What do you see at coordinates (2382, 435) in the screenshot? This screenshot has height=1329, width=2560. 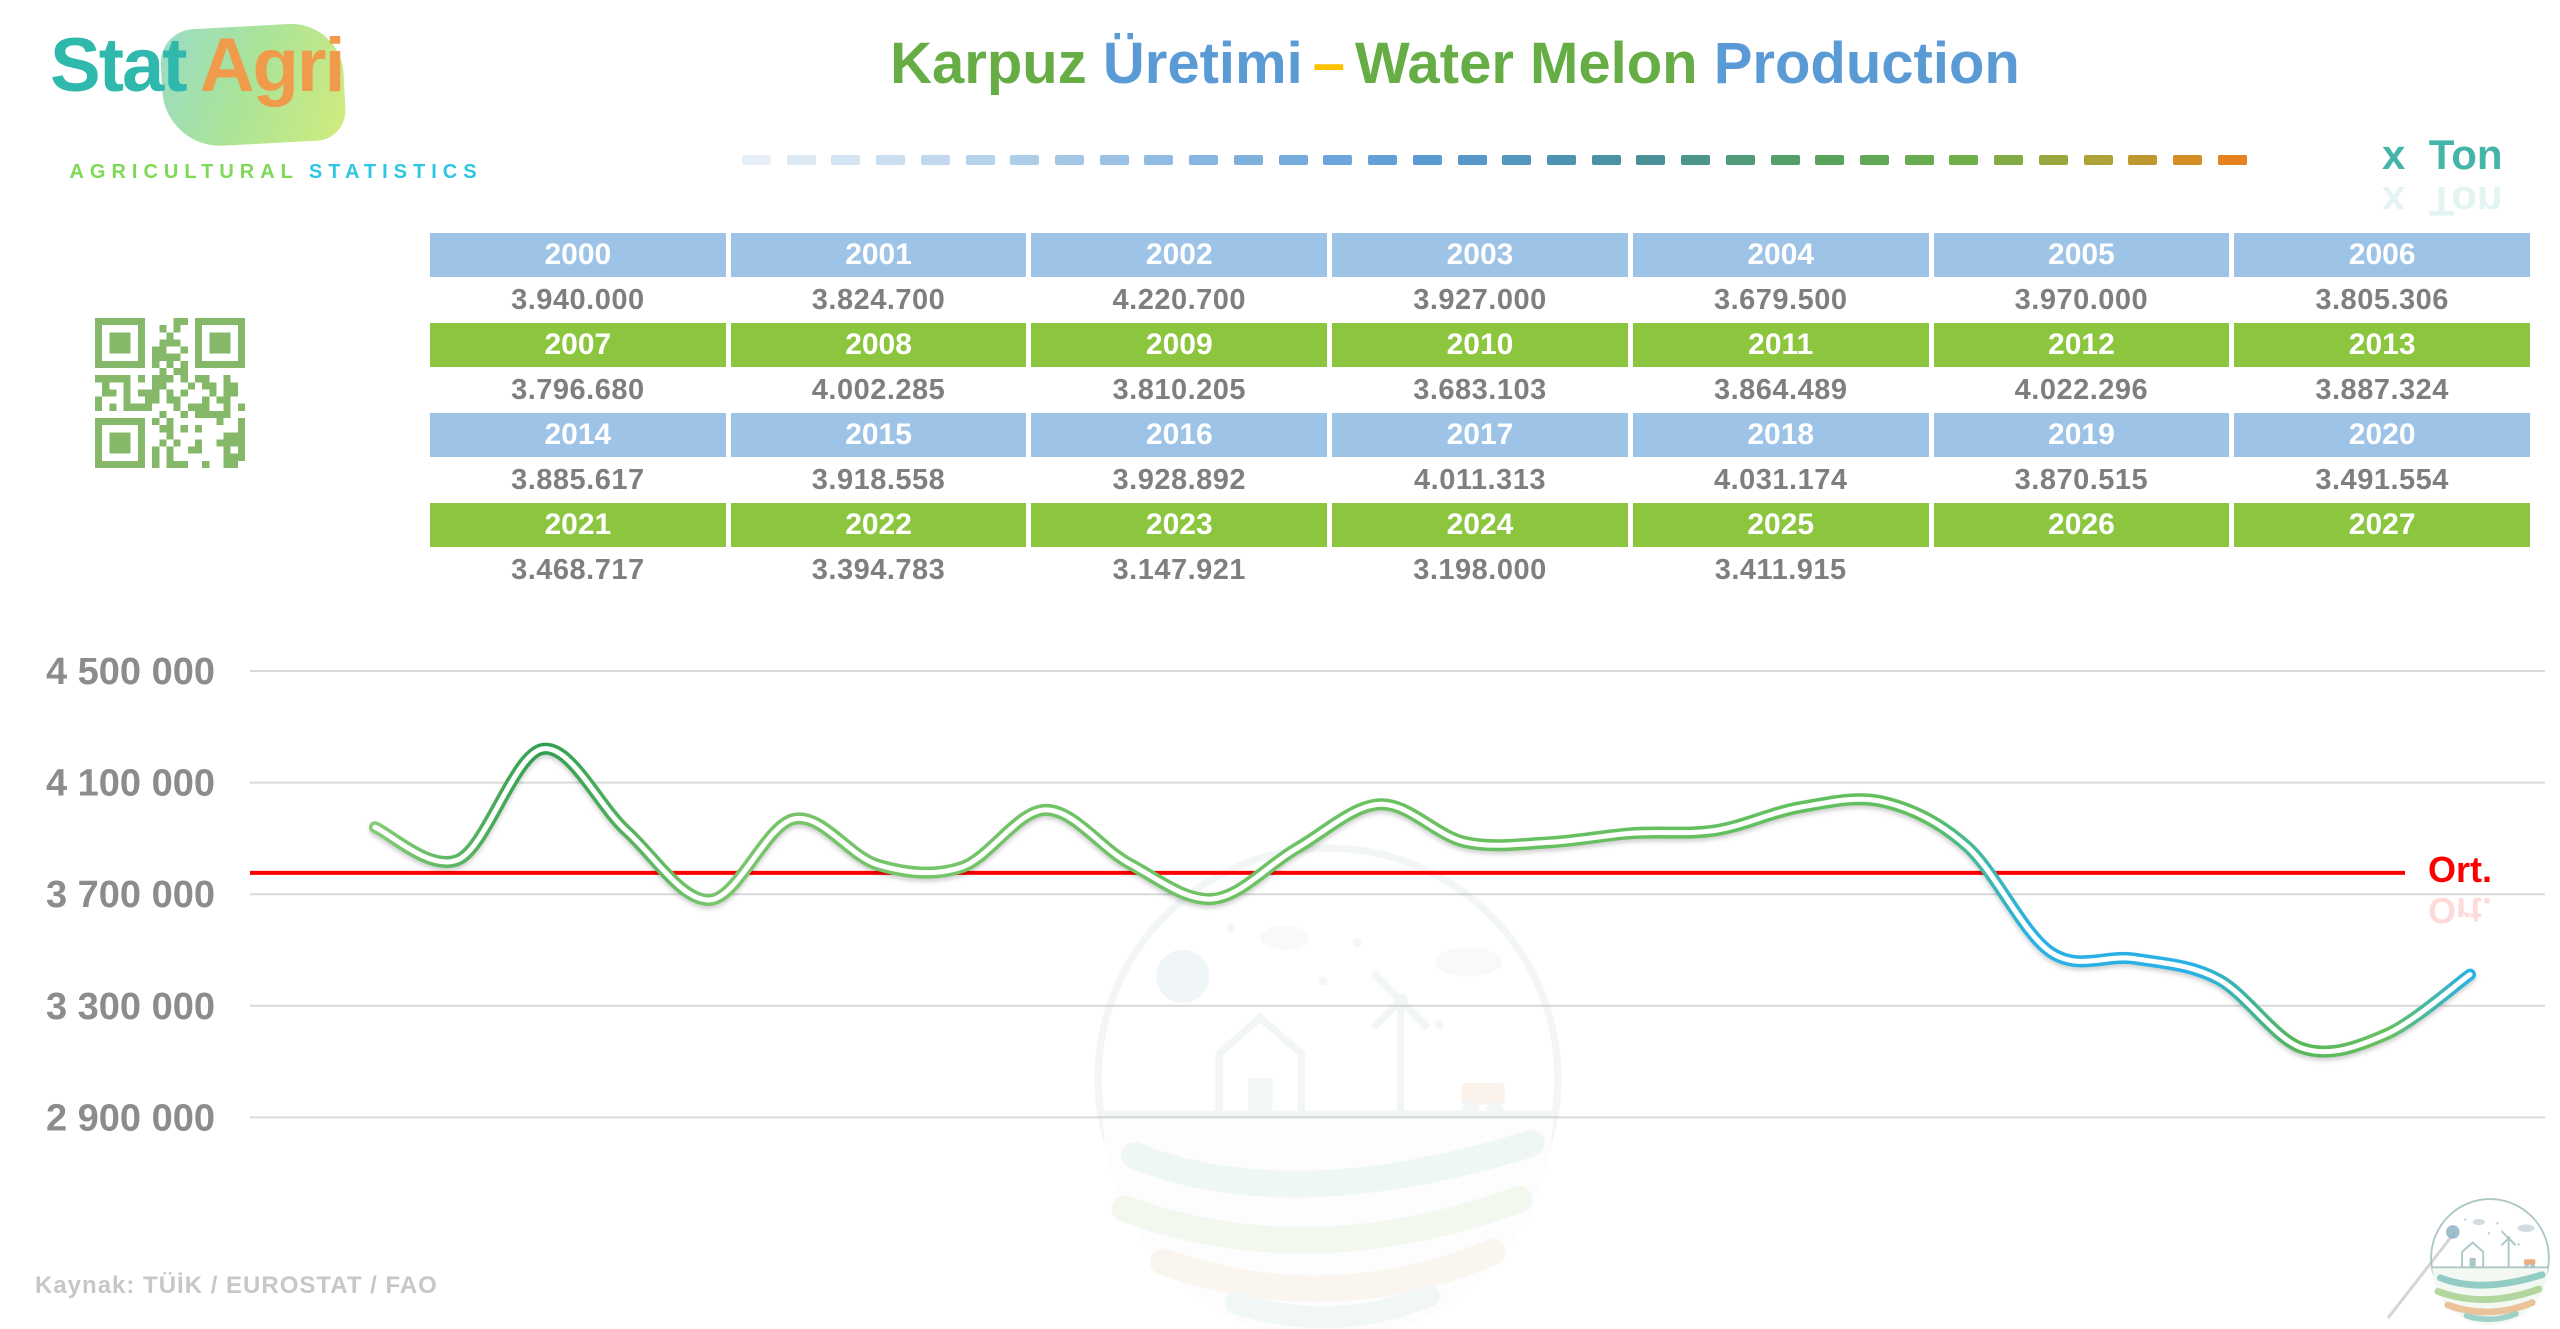 I see `year-header-cell: 2020` at bounding box center [2382, 435].